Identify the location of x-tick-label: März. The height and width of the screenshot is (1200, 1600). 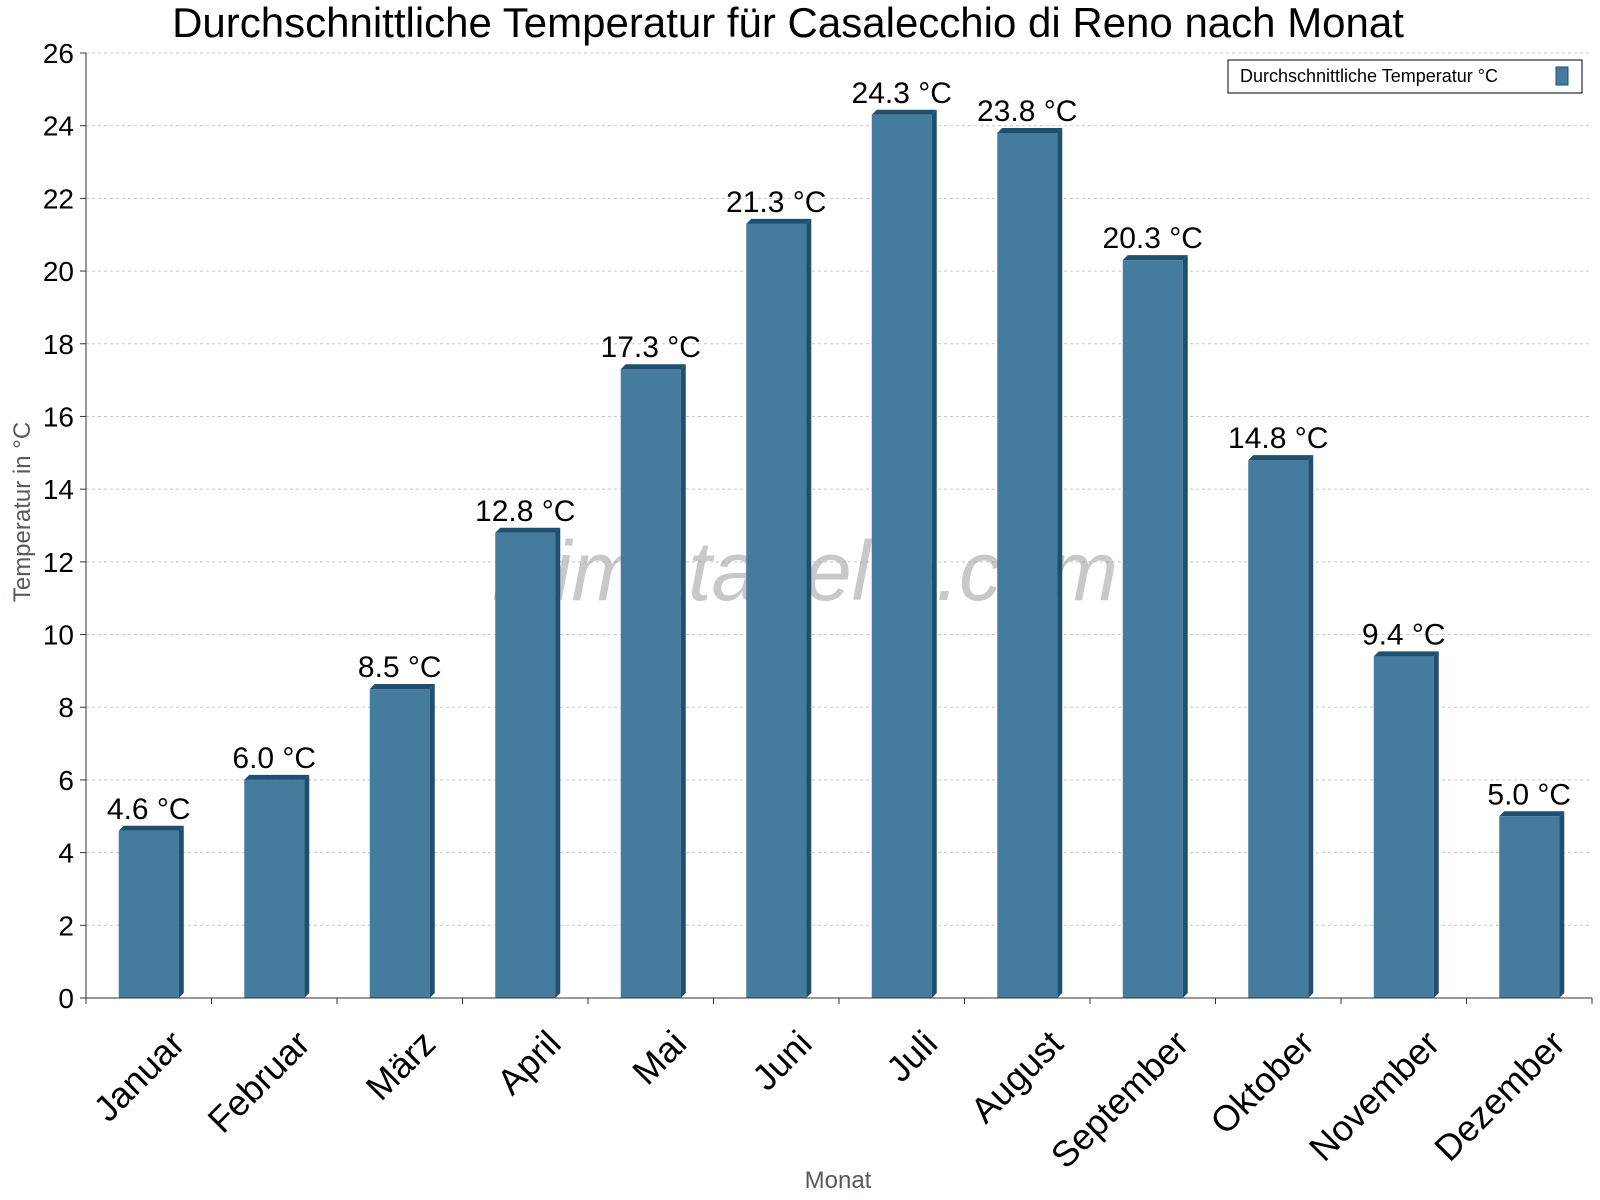
(401, 1065).